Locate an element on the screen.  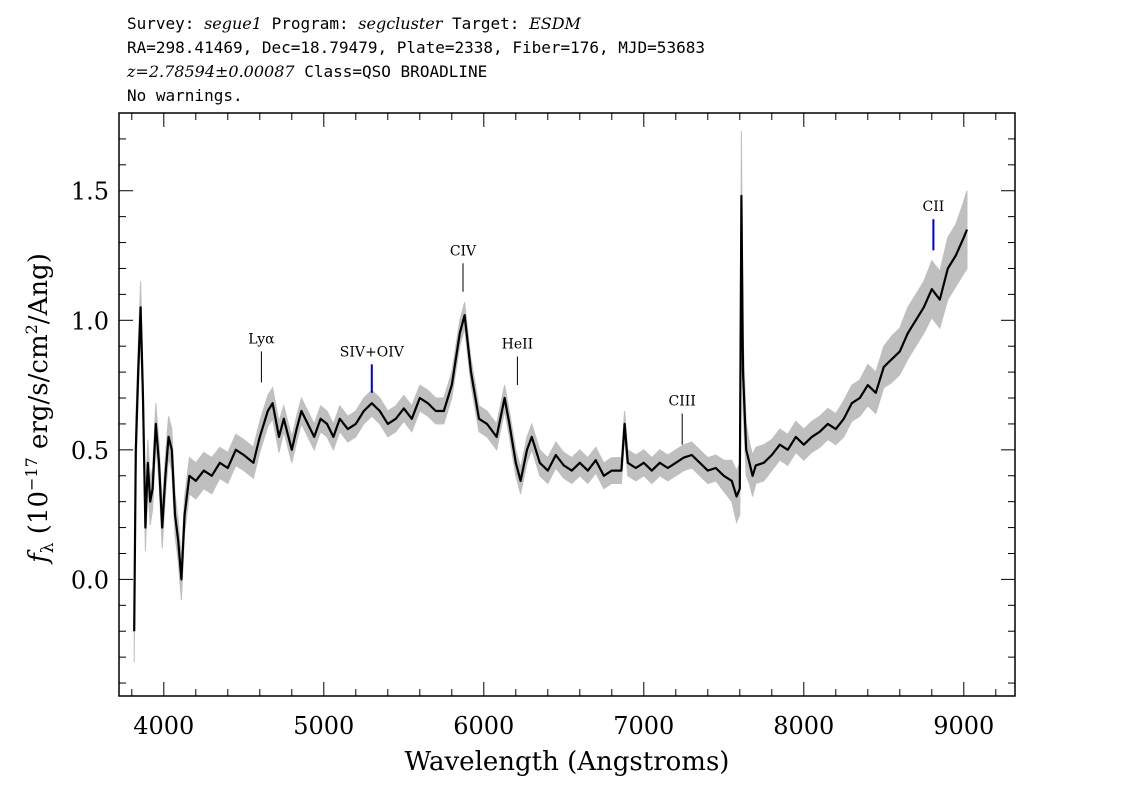
x-tick-label: 6000 is located at coordinates (483, 726).